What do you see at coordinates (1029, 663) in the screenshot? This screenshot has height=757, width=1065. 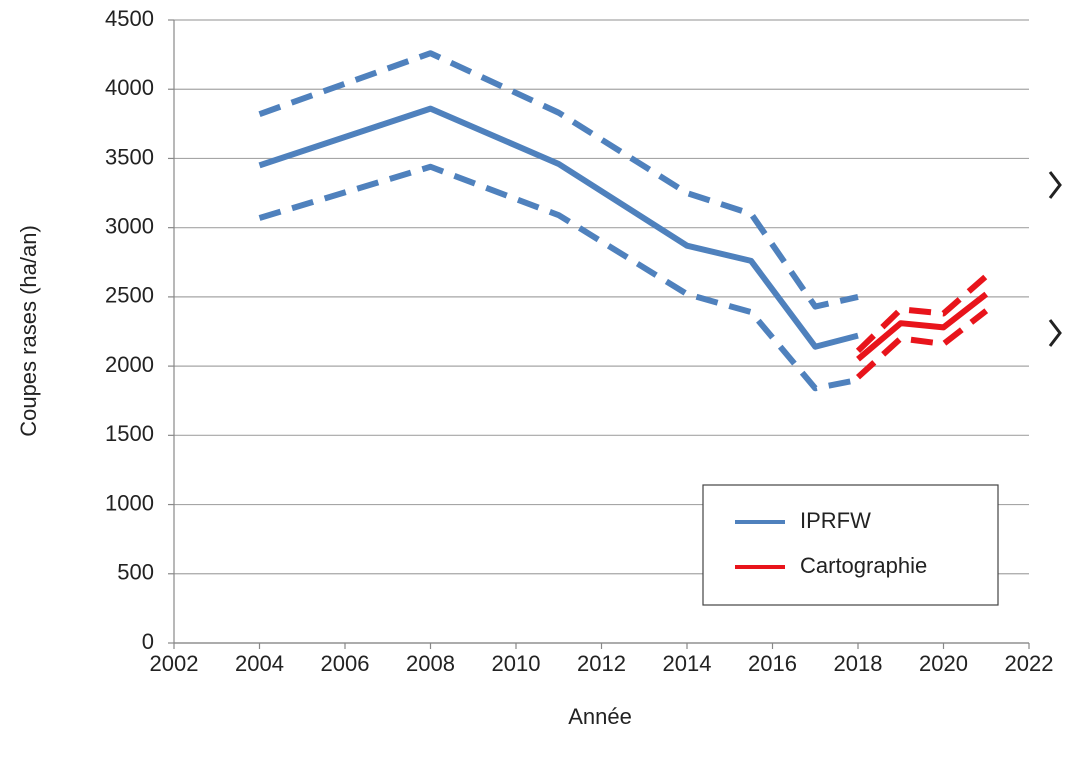 I see `x-tick-label: 2022` at bounding box center [1029, 663].